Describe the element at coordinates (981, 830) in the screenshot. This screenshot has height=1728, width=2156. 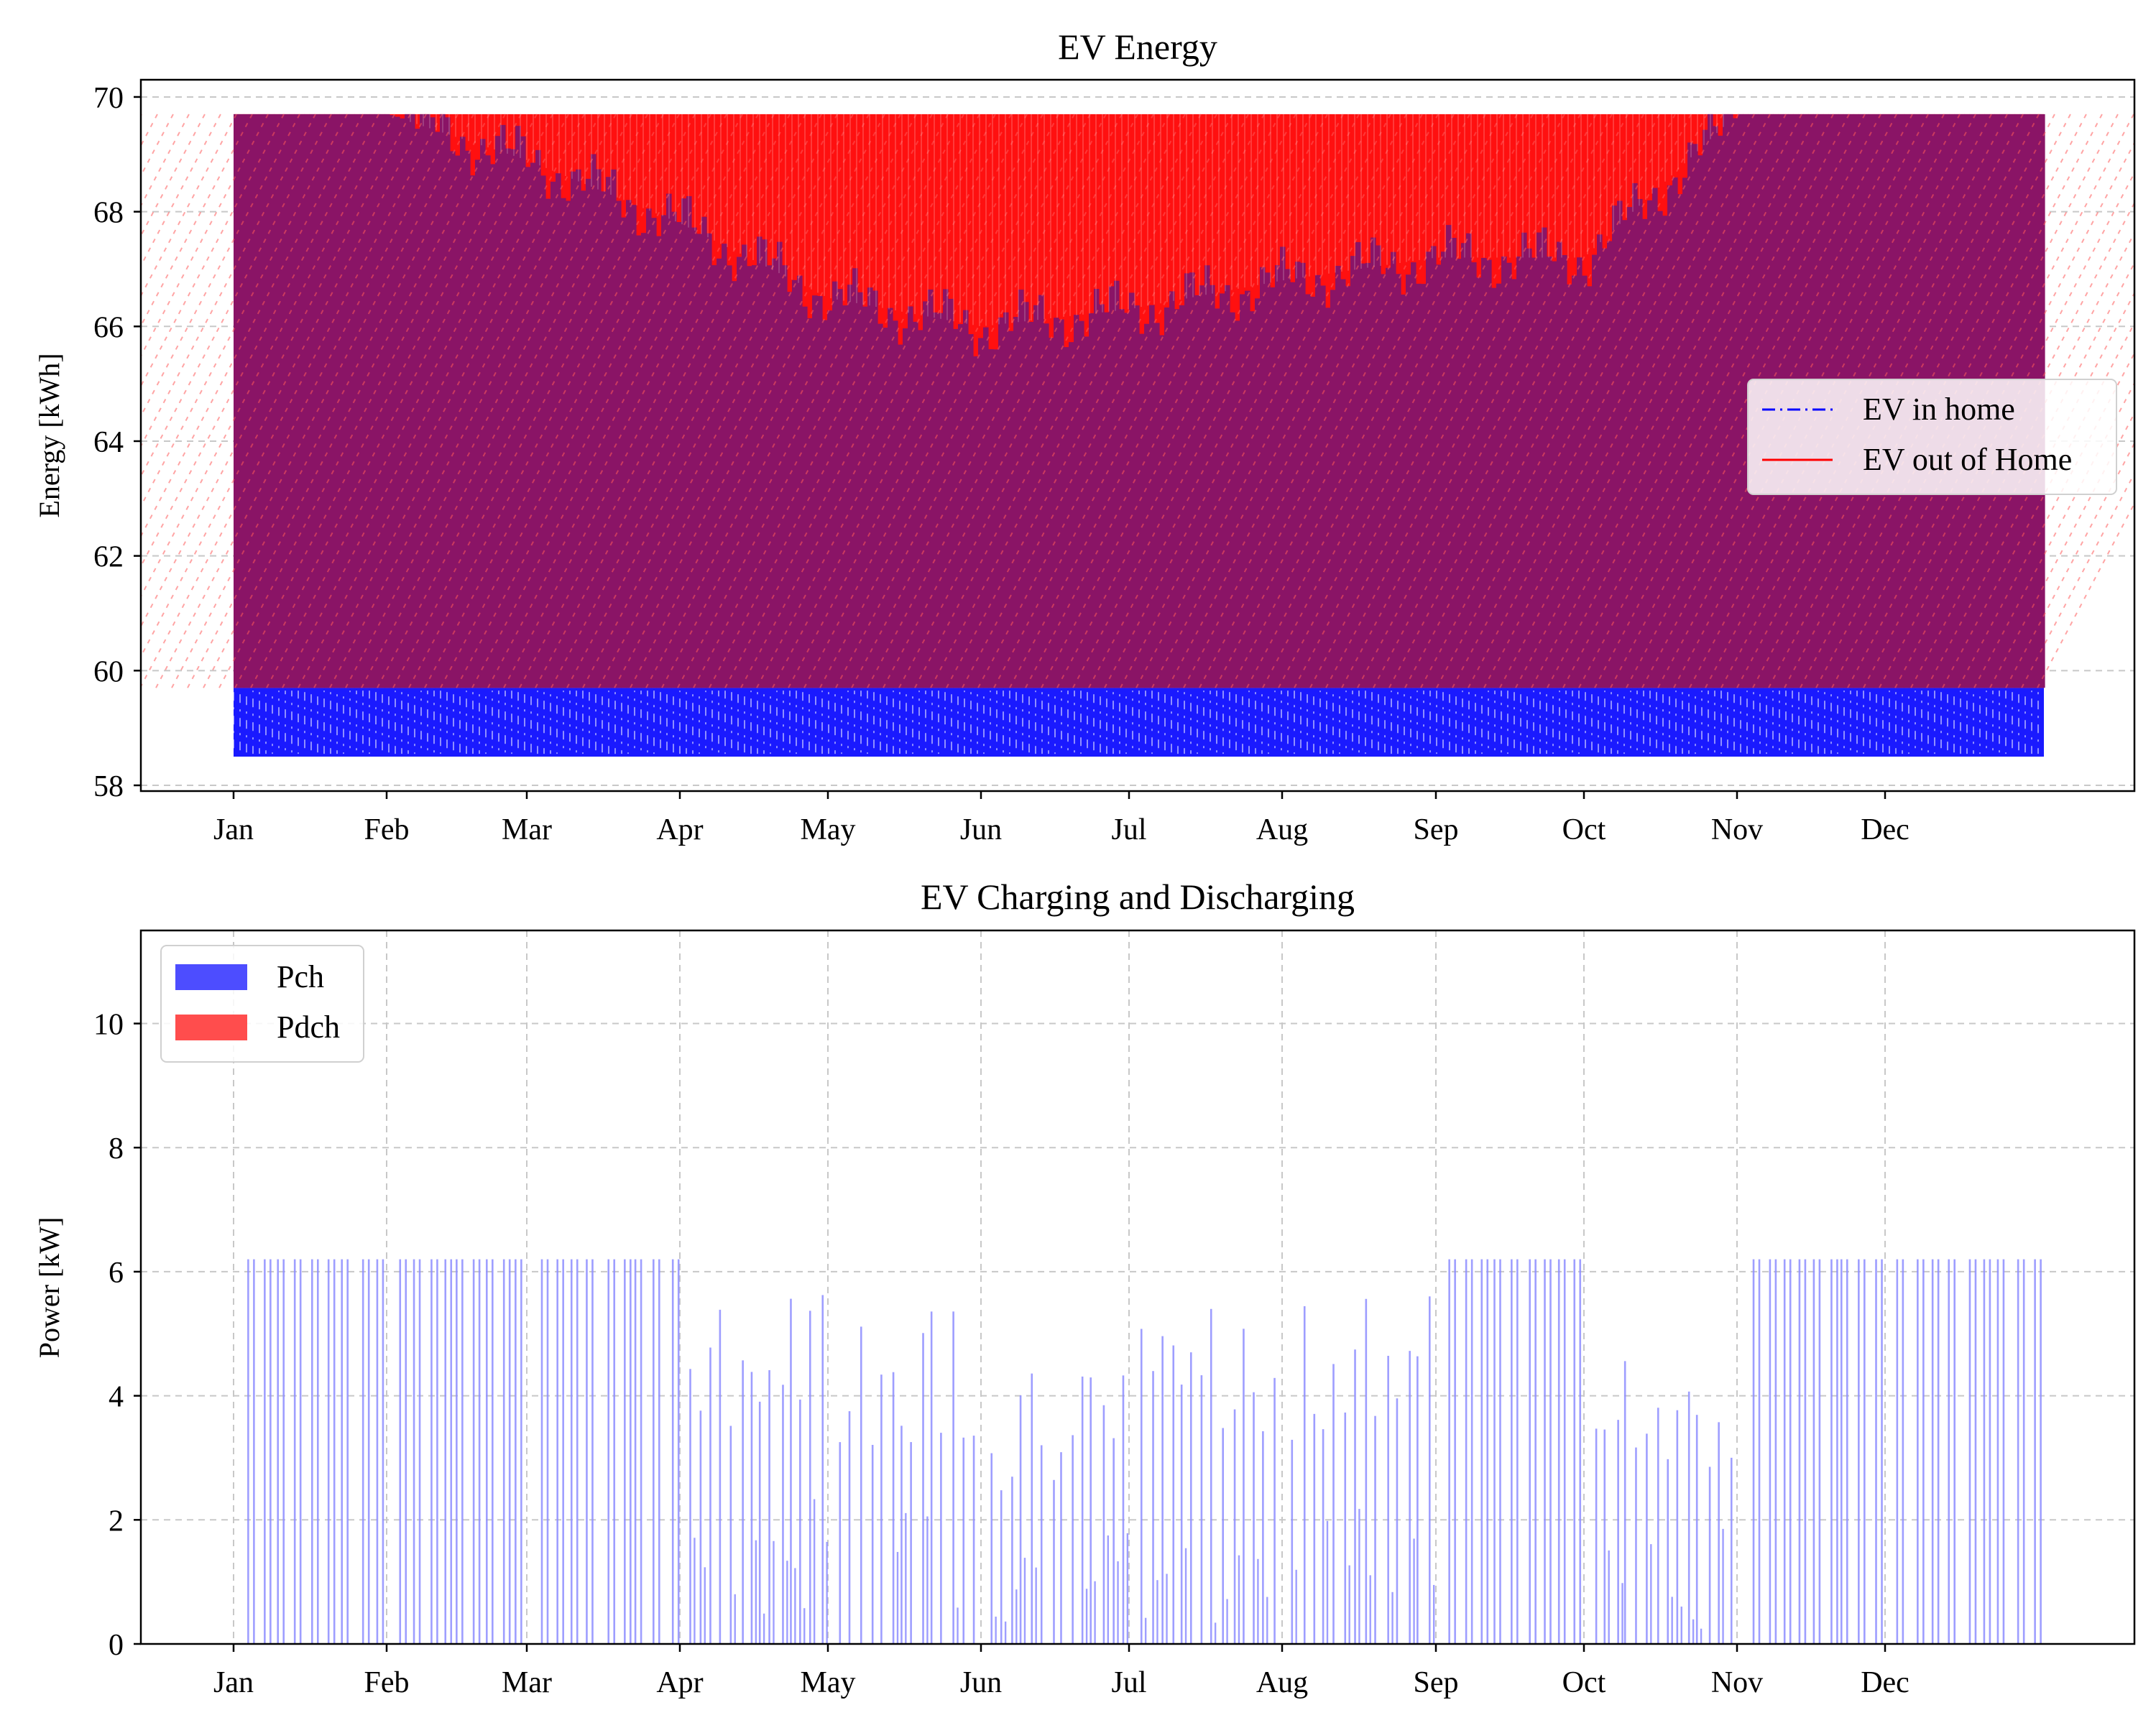
I see `energy-x-tick-label: Jun` at that location.